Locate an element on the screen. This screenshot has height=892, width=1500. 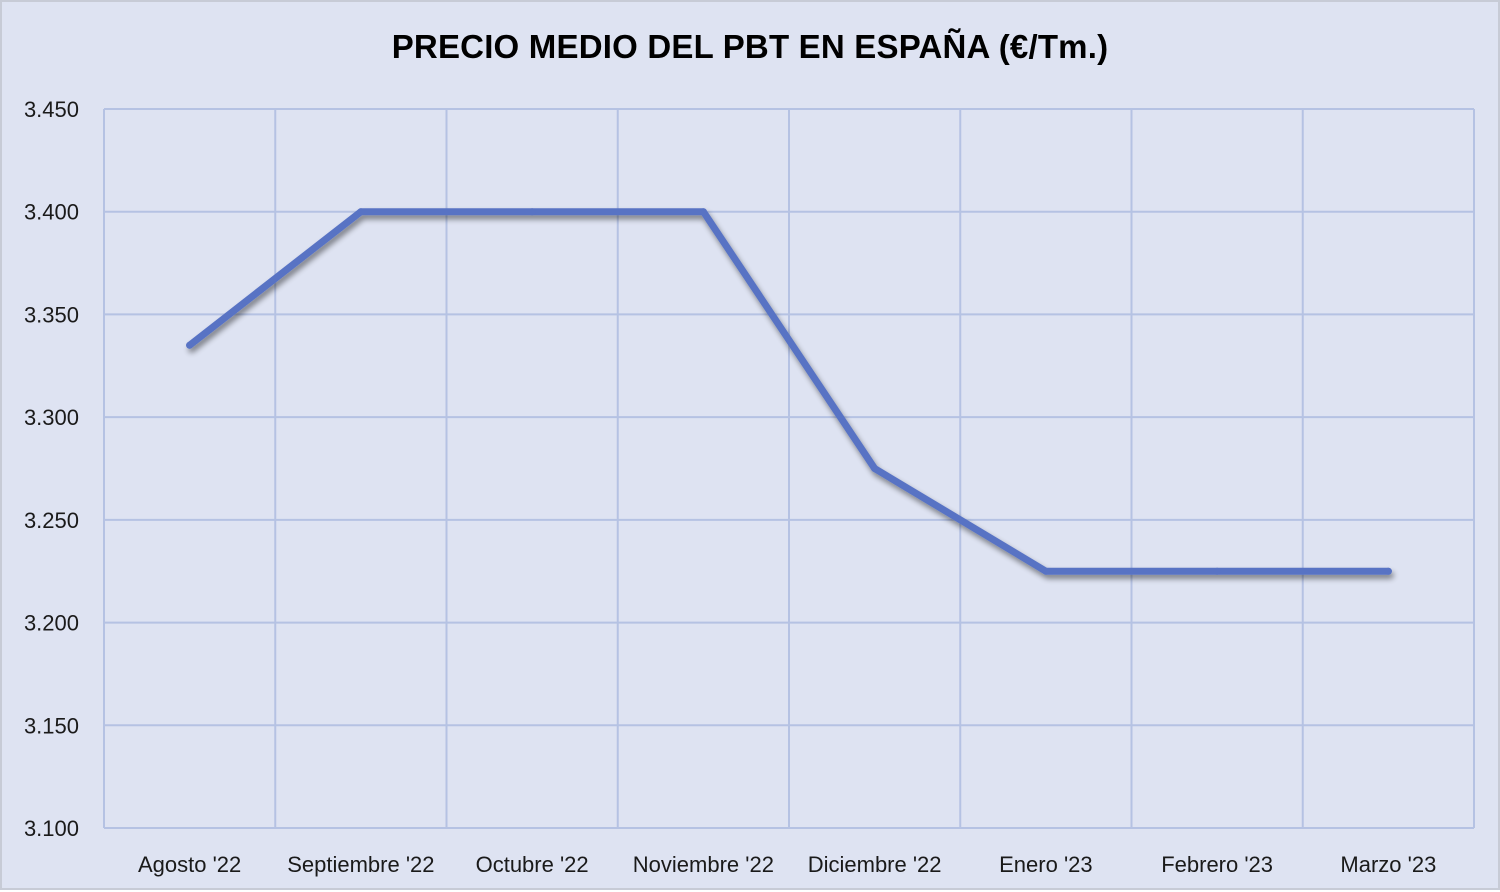
x-tick-label: Septiembre '22 is located at coordinates (360, 864).